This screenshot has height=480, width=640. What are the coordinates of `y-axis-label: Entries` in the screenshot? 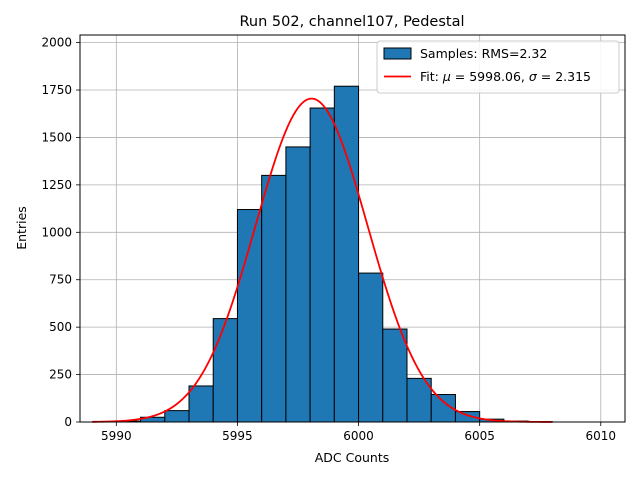 It's located at (21, 228).